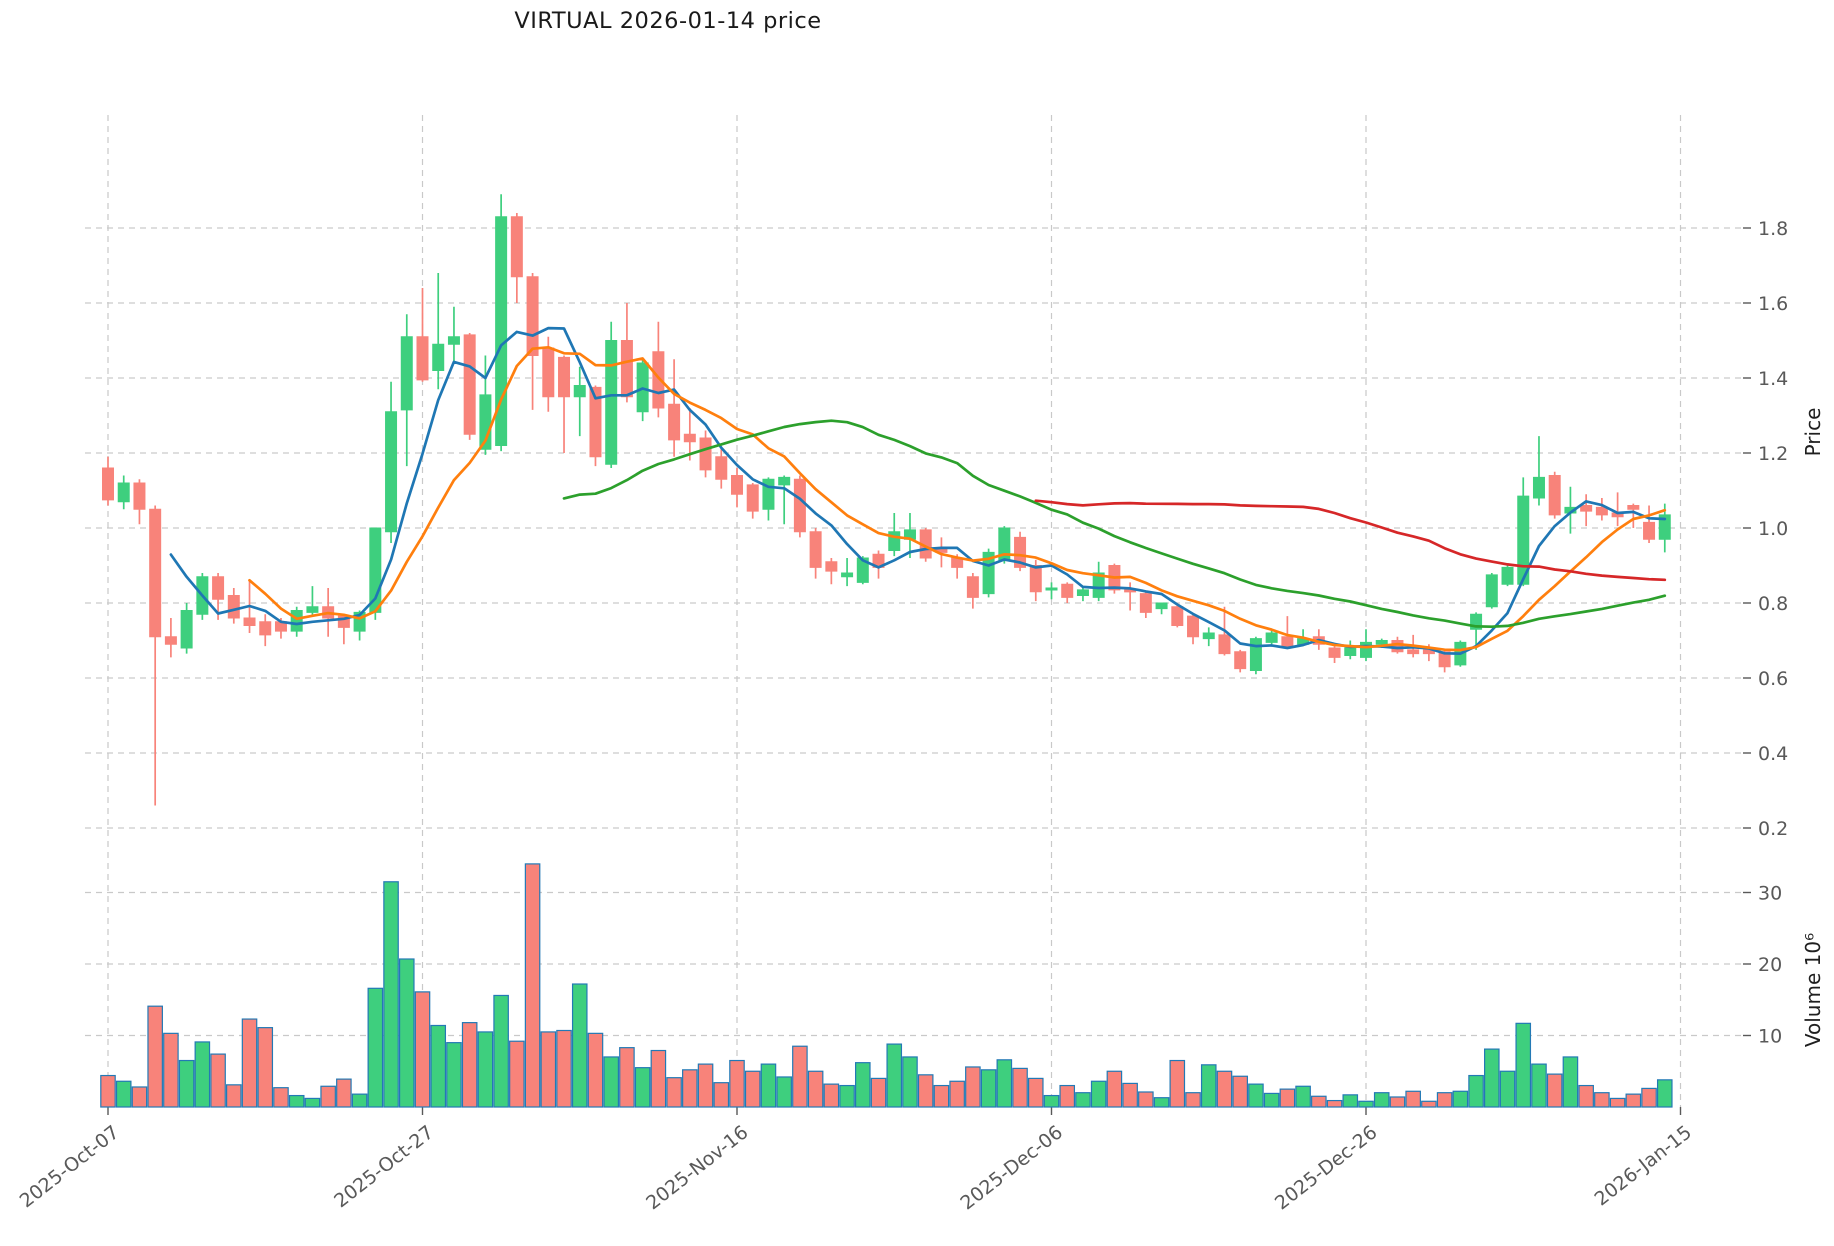  Describe the element at coordinates (384, 1166) in the screenshot. I see `tick-label: 2025-Oct-27` at that location.